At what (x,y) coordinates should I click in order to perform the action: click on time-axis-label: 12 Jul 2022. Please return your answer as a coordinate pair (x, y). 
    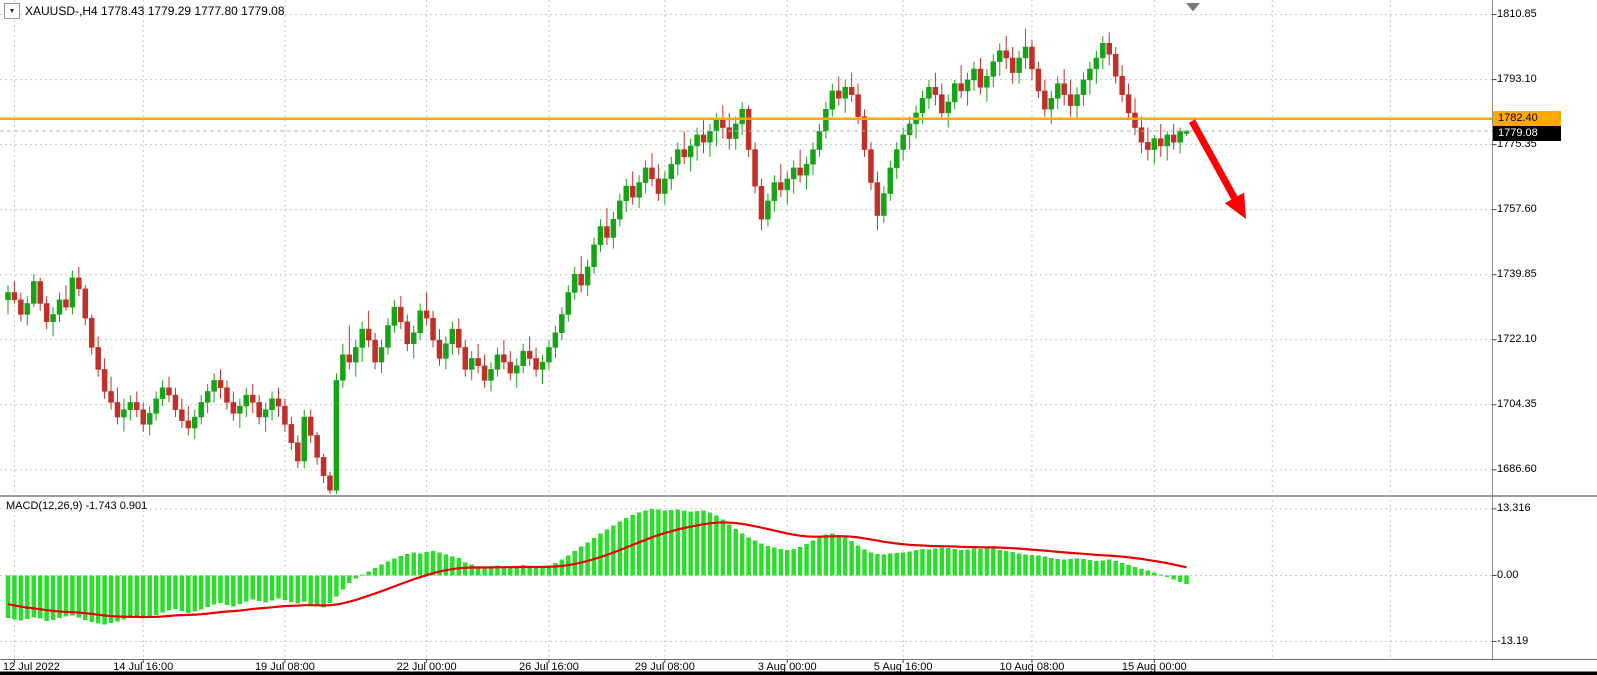
    Looking at the image, I should click on (31, 667).